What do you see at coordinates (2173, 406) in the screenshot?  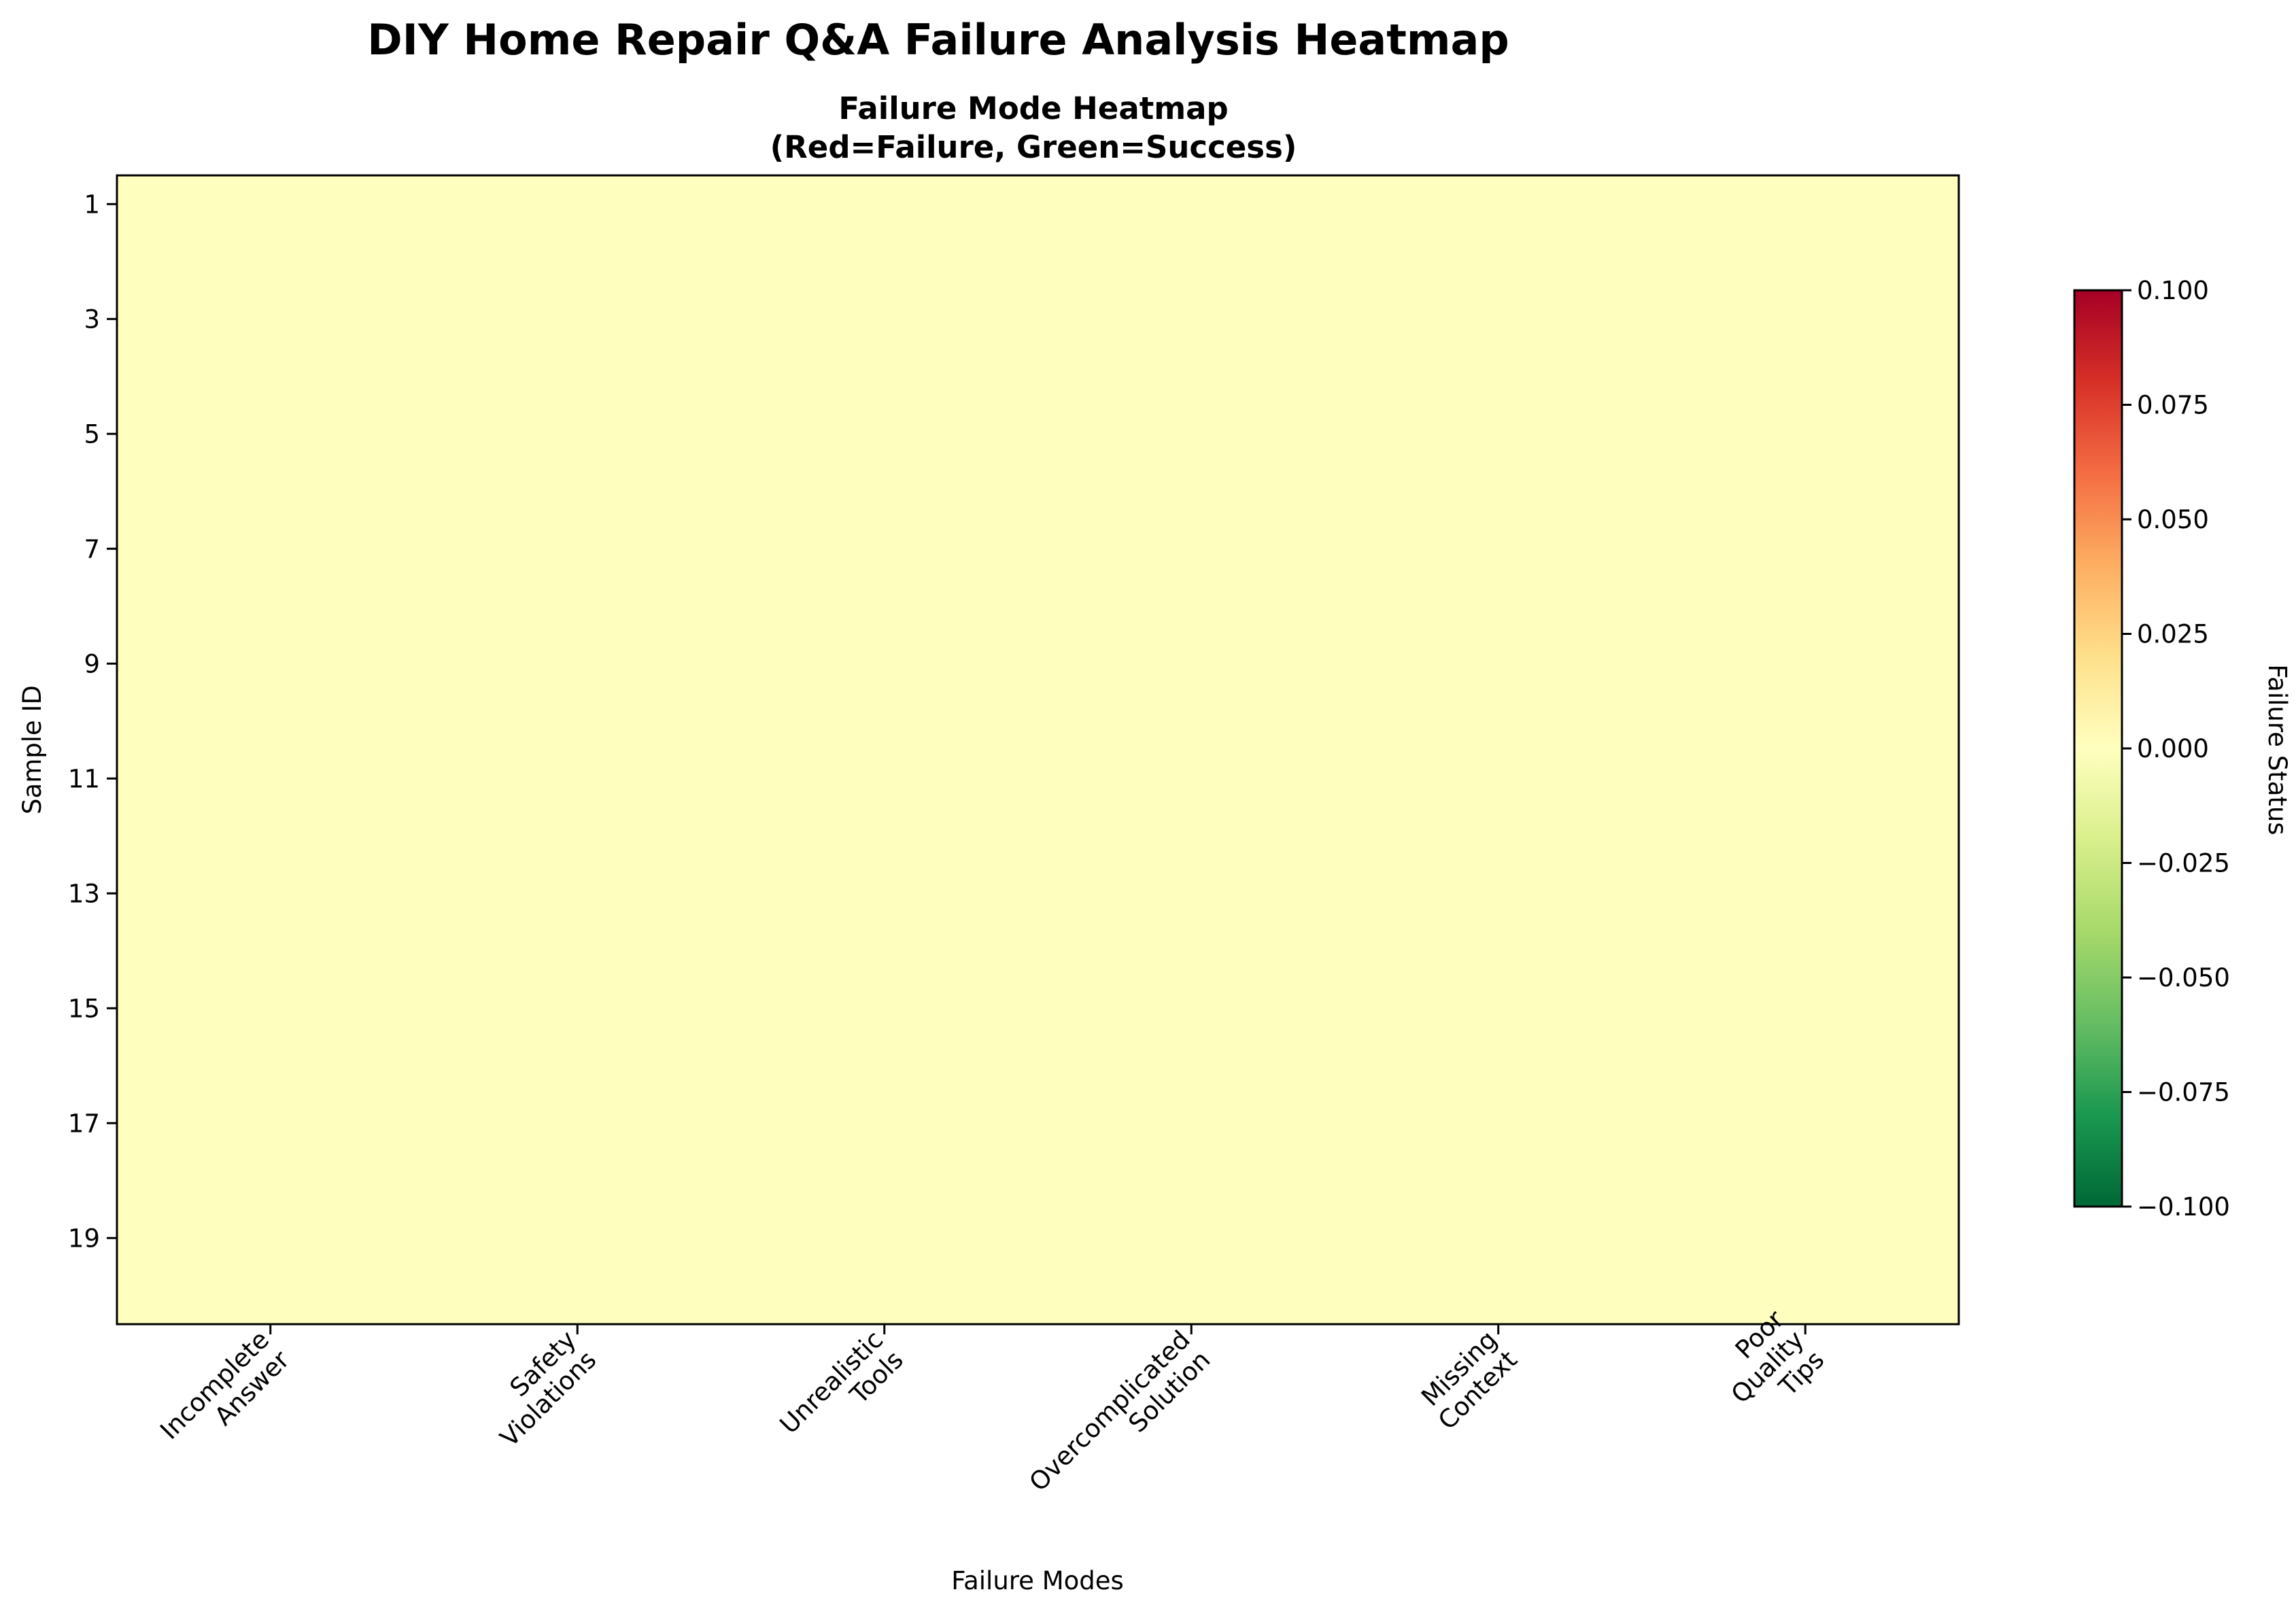 I see `colorbar-tick-label: 0.075` at bounding box center [2173, 406].